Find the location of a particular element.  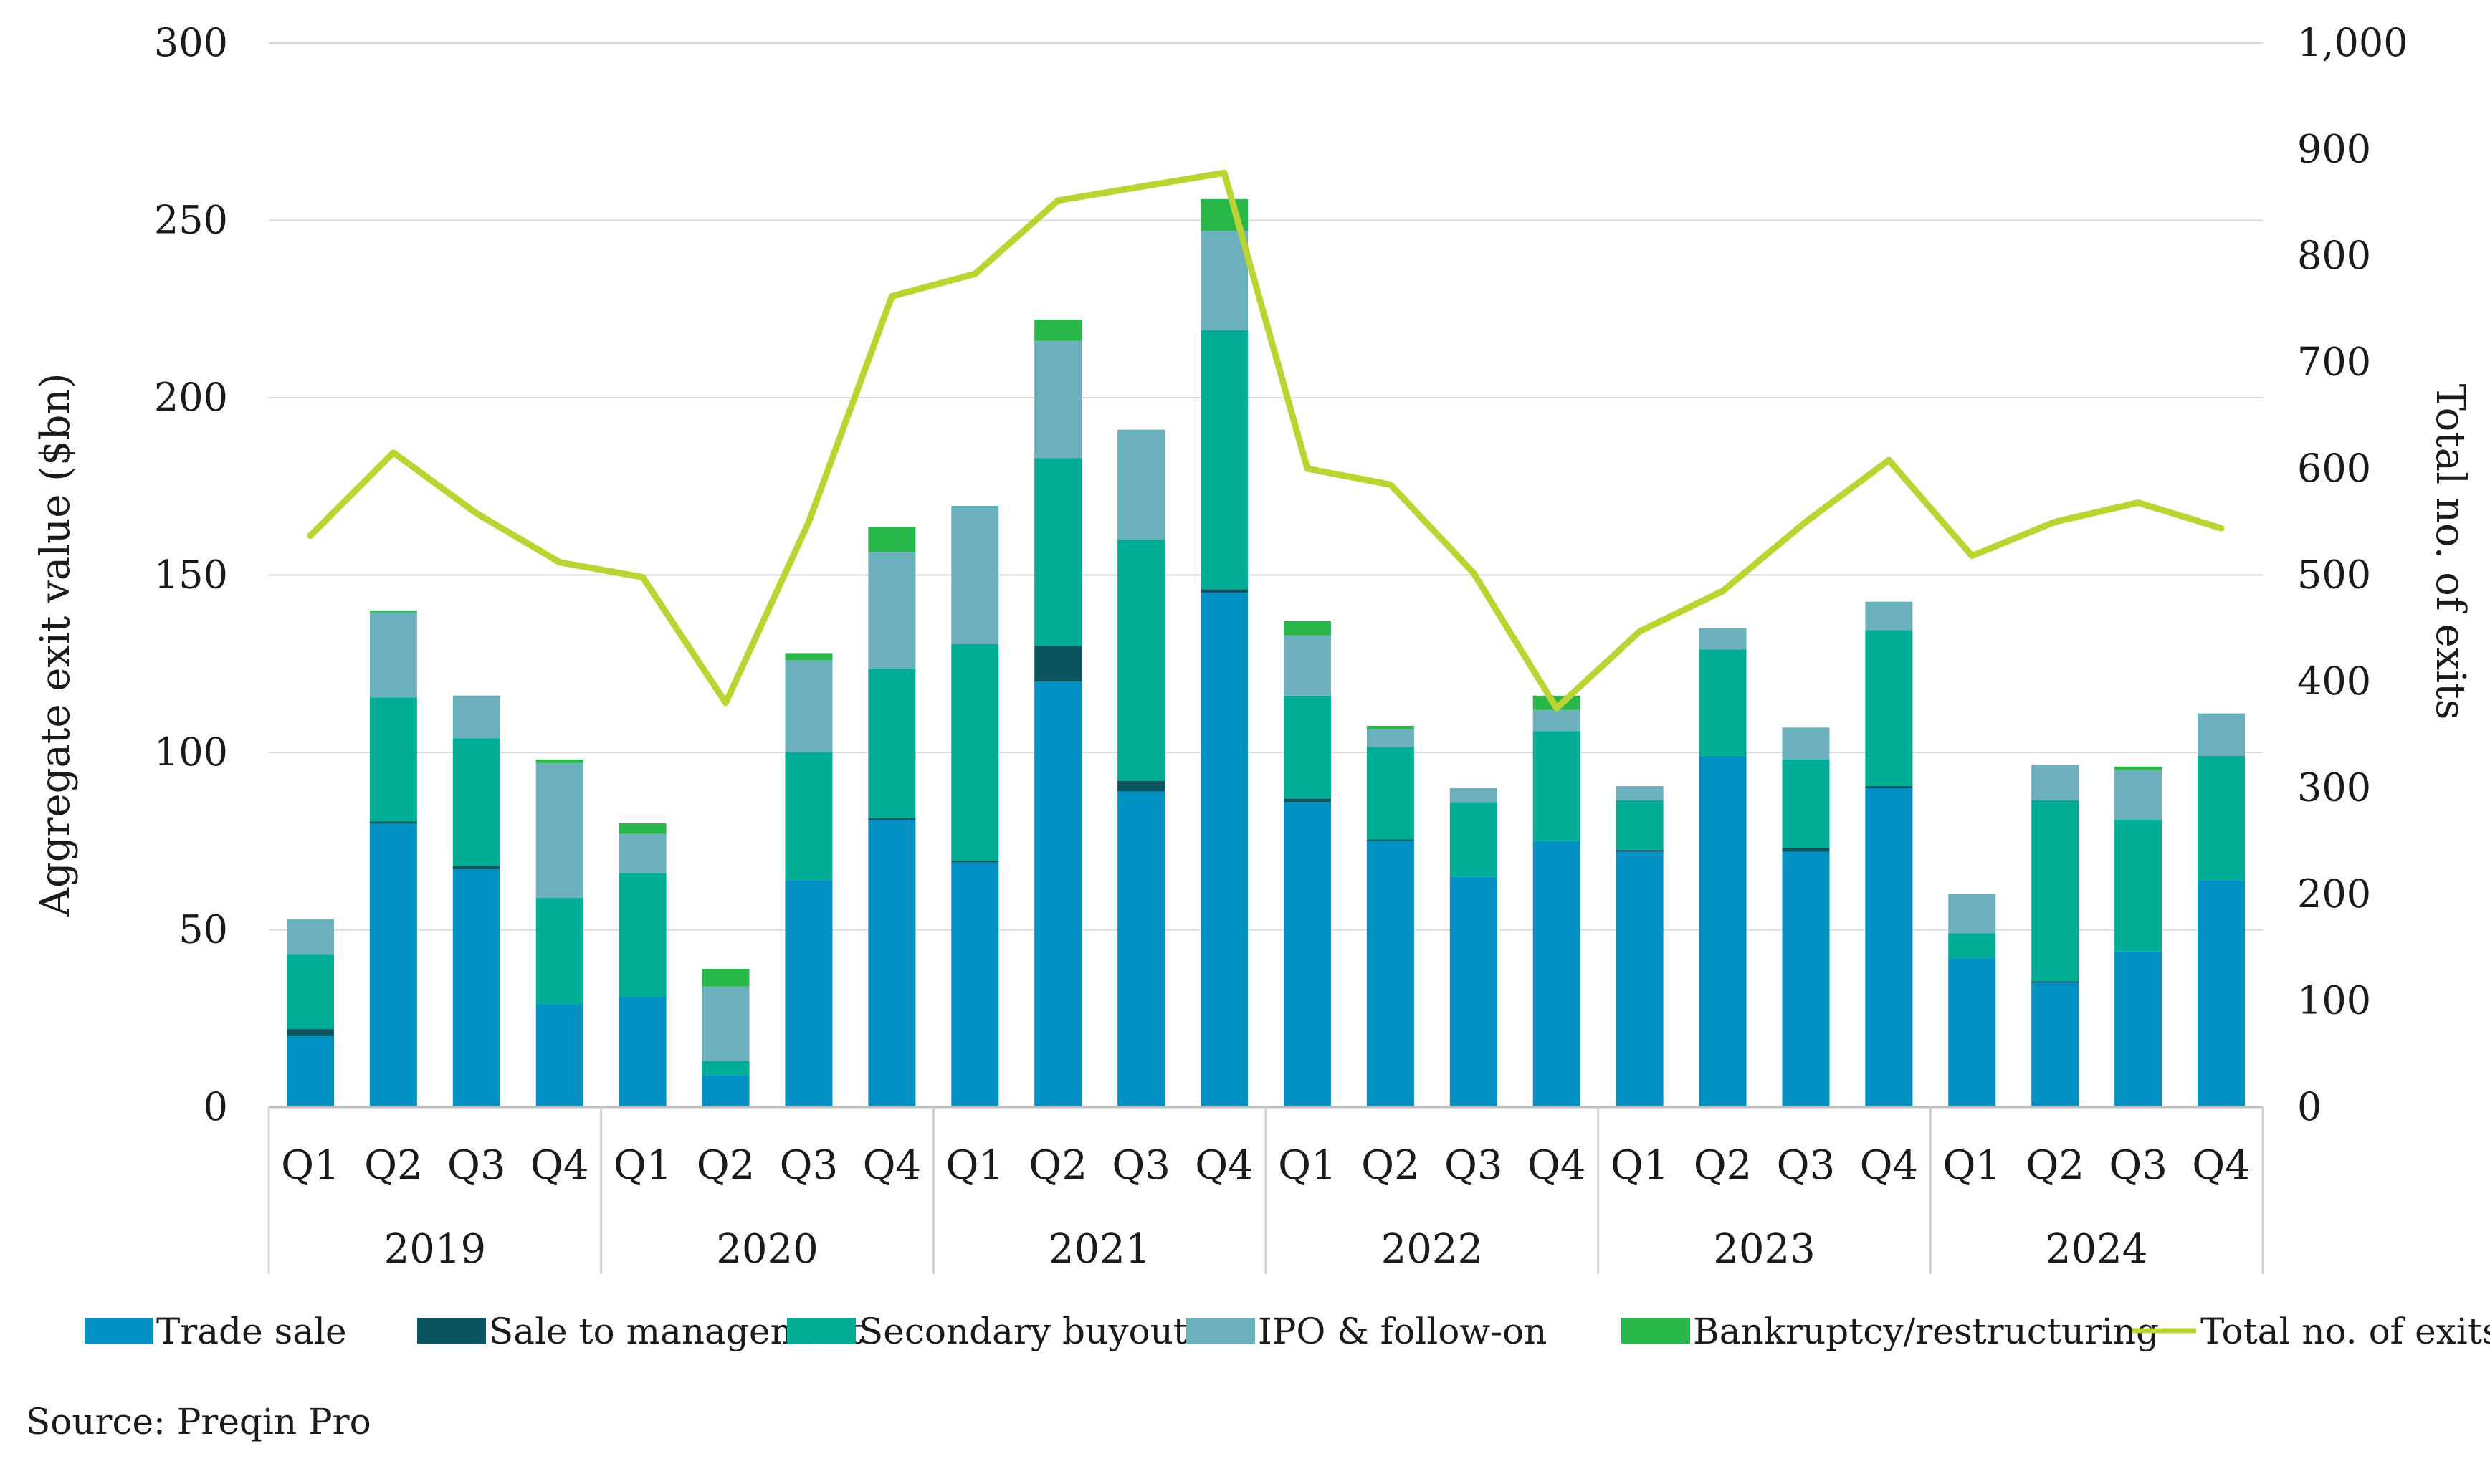

x-group-label: 2024 is located at coordinates (2097, 1249).